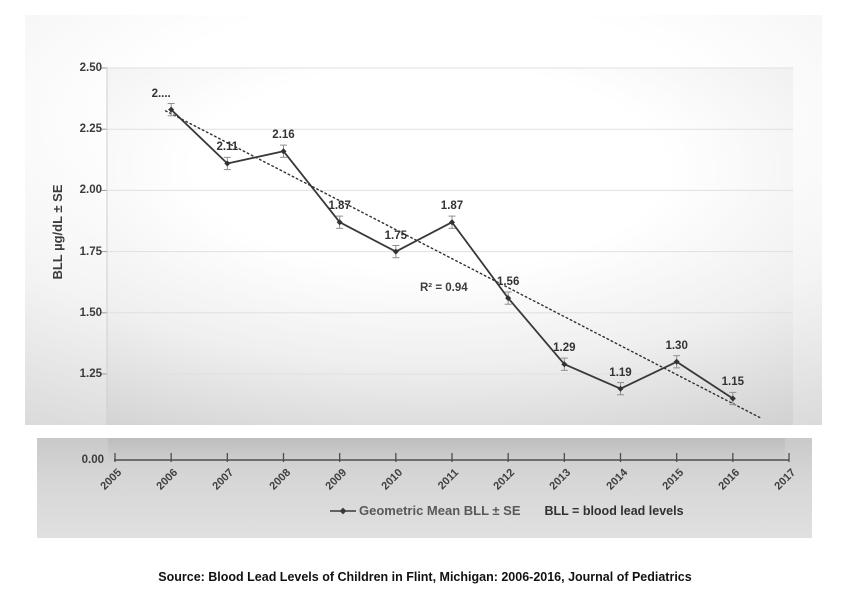 Image resolution: width=850 pixels, height=608 pixels. I want to click on data-point-label: 1.29, so click(564, 348).